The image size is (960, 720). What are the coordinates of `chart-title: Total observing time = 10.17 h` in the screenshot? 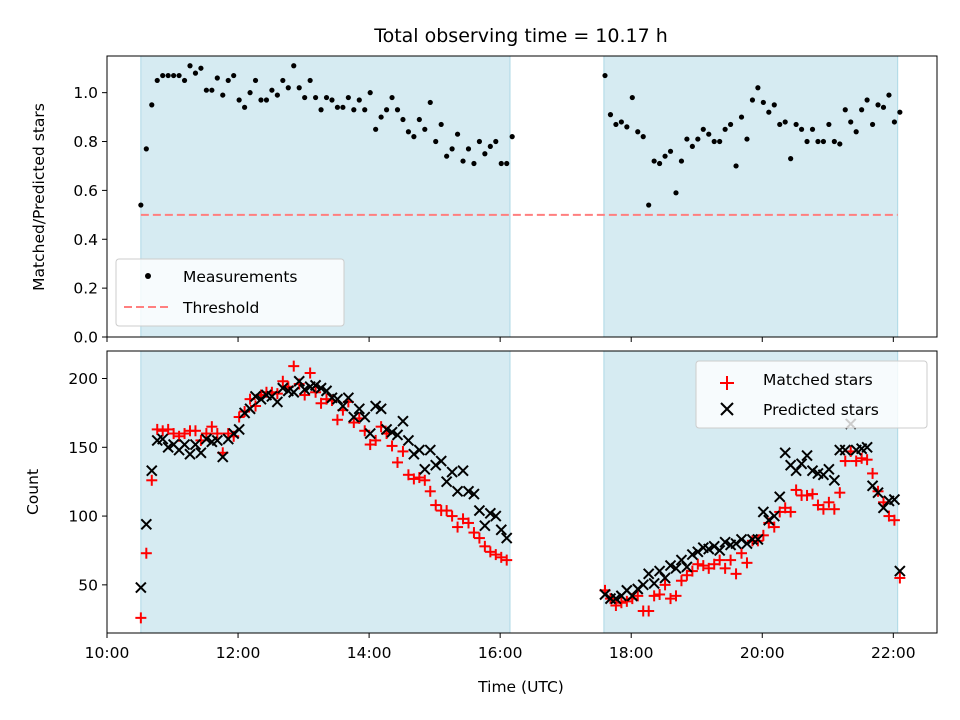 It's located at (520, 36).